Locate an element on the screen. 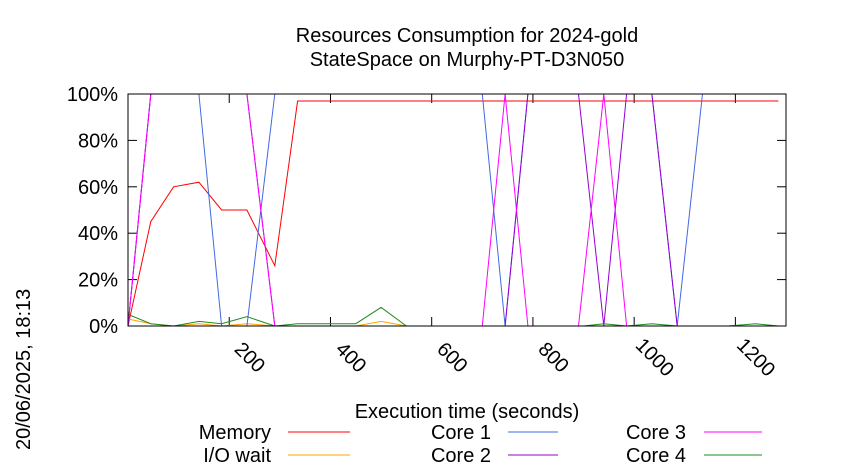 This screenshot has height=475, width=850. x-tick-label: 1200 is located at coordinates (755, 357).